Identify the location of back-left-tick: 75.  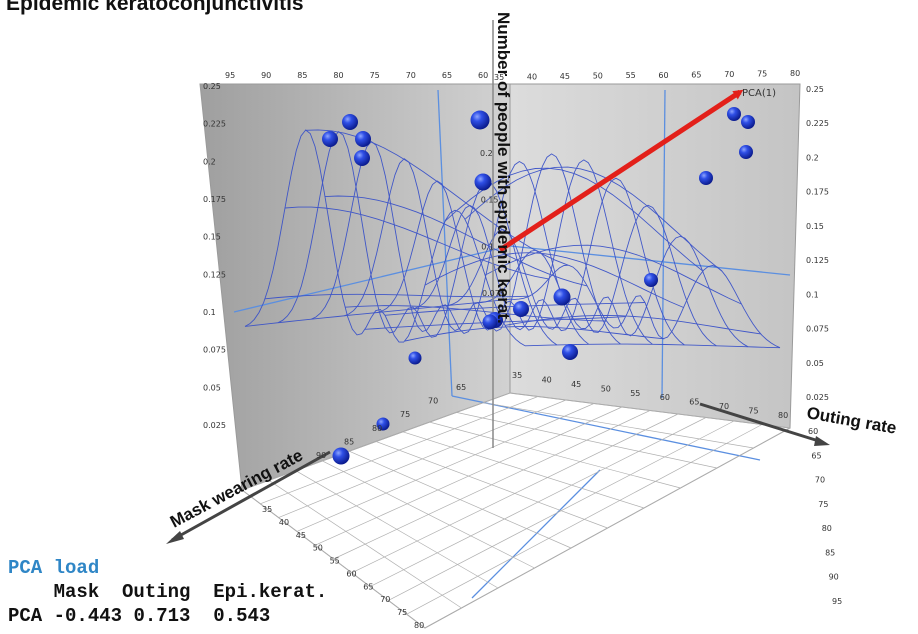
(375, 75).